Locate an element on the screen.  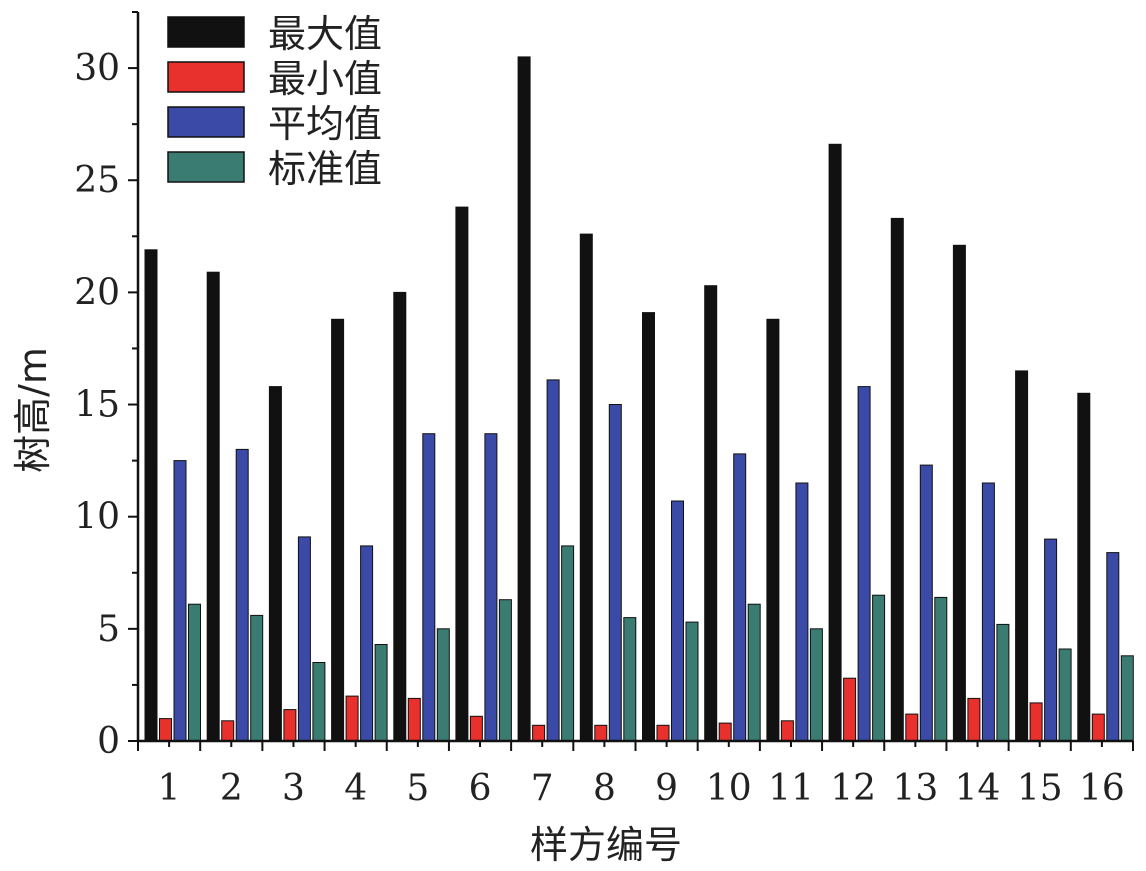
y-tick-label: 25 is located at coordinates (97, 180).